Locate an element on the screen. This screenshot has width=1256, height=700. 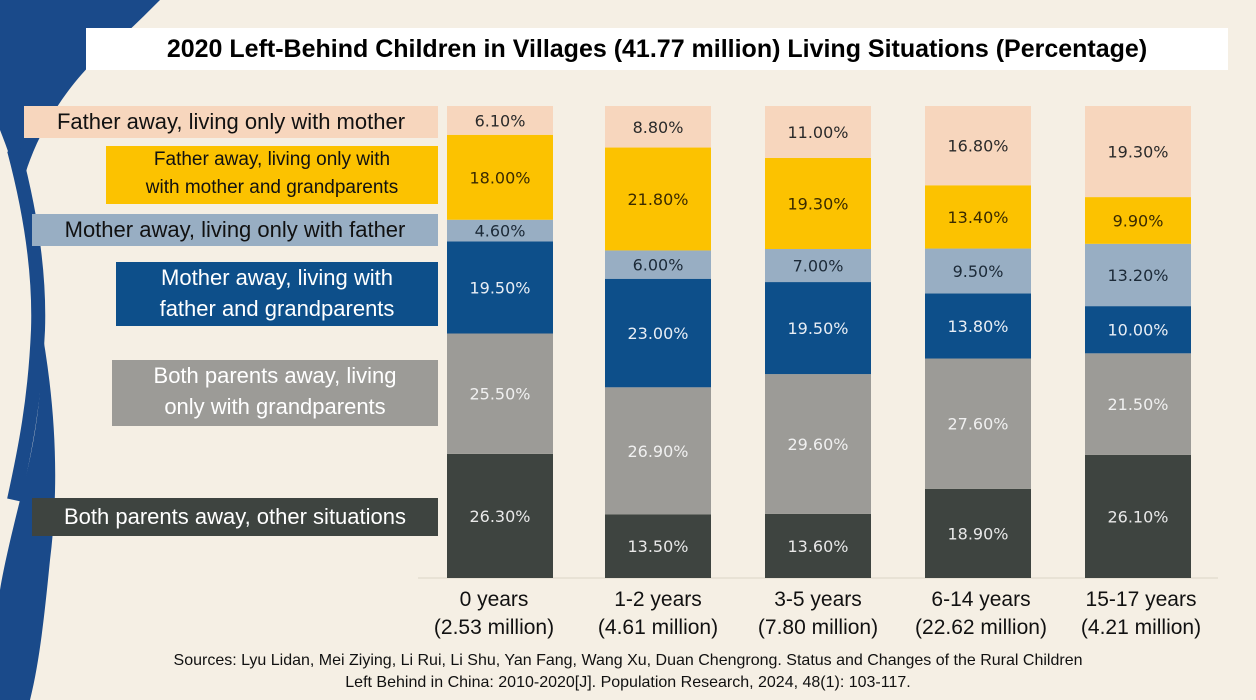
bar-data-label: 4.60% is located at coordinates (500, 231).